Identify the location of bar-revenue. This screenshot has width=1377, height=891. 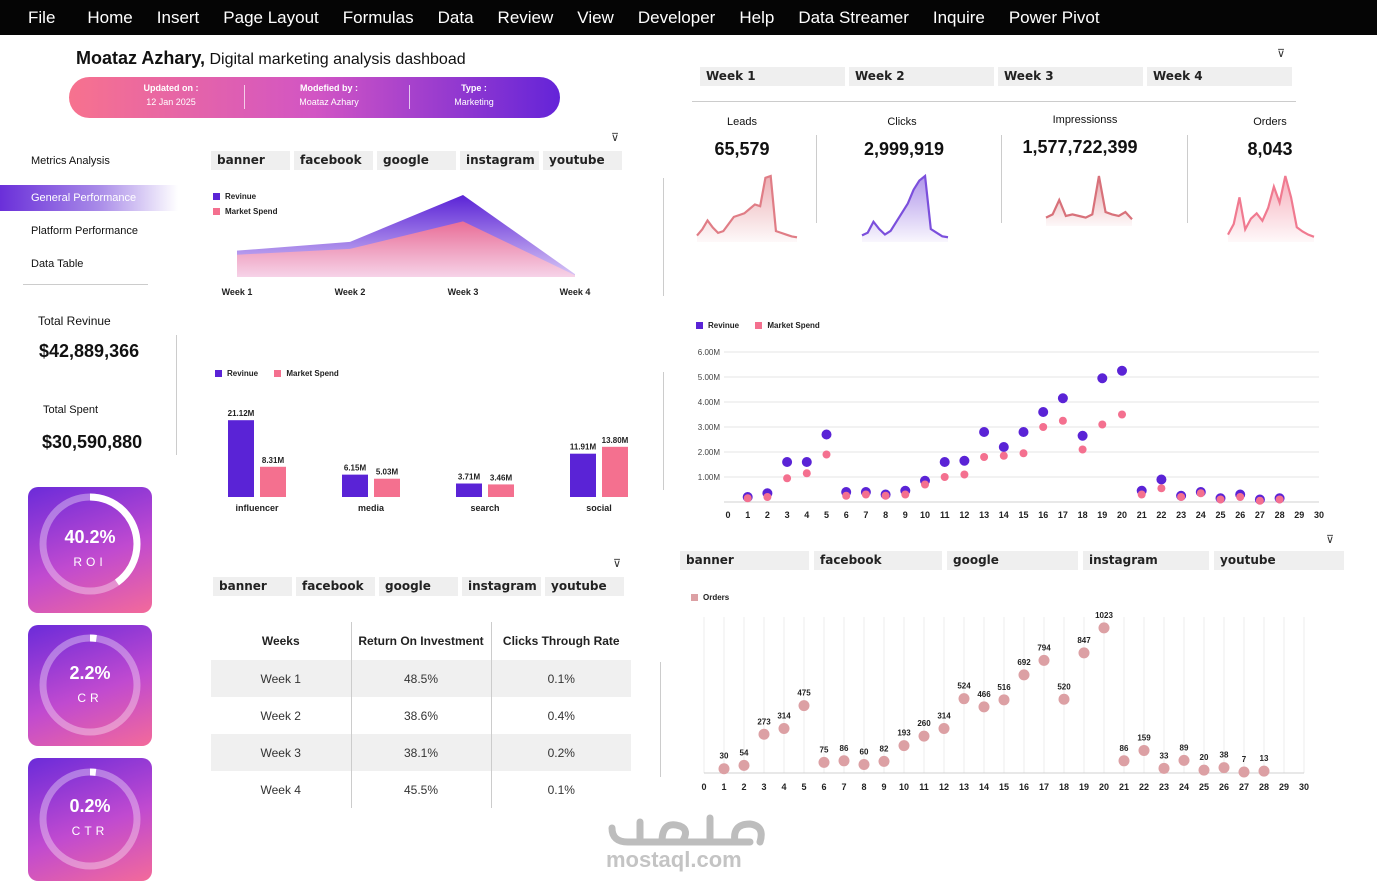
(355, 485).